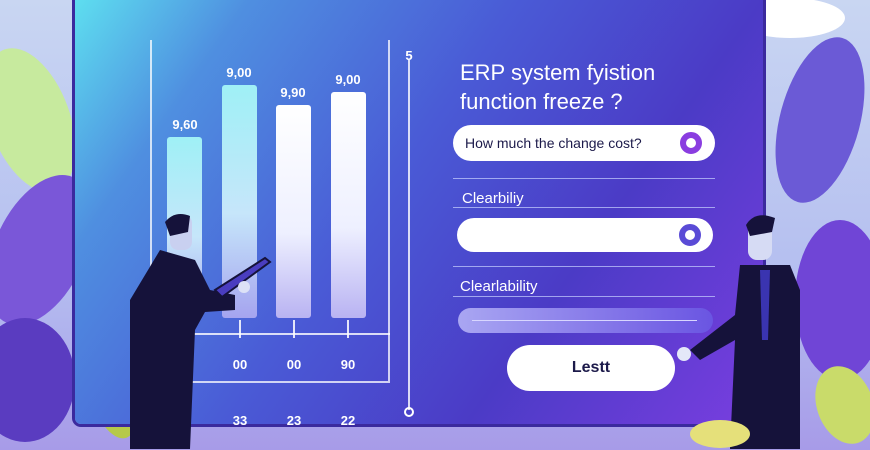  I want to click on scale-handle, so click(409, 412).